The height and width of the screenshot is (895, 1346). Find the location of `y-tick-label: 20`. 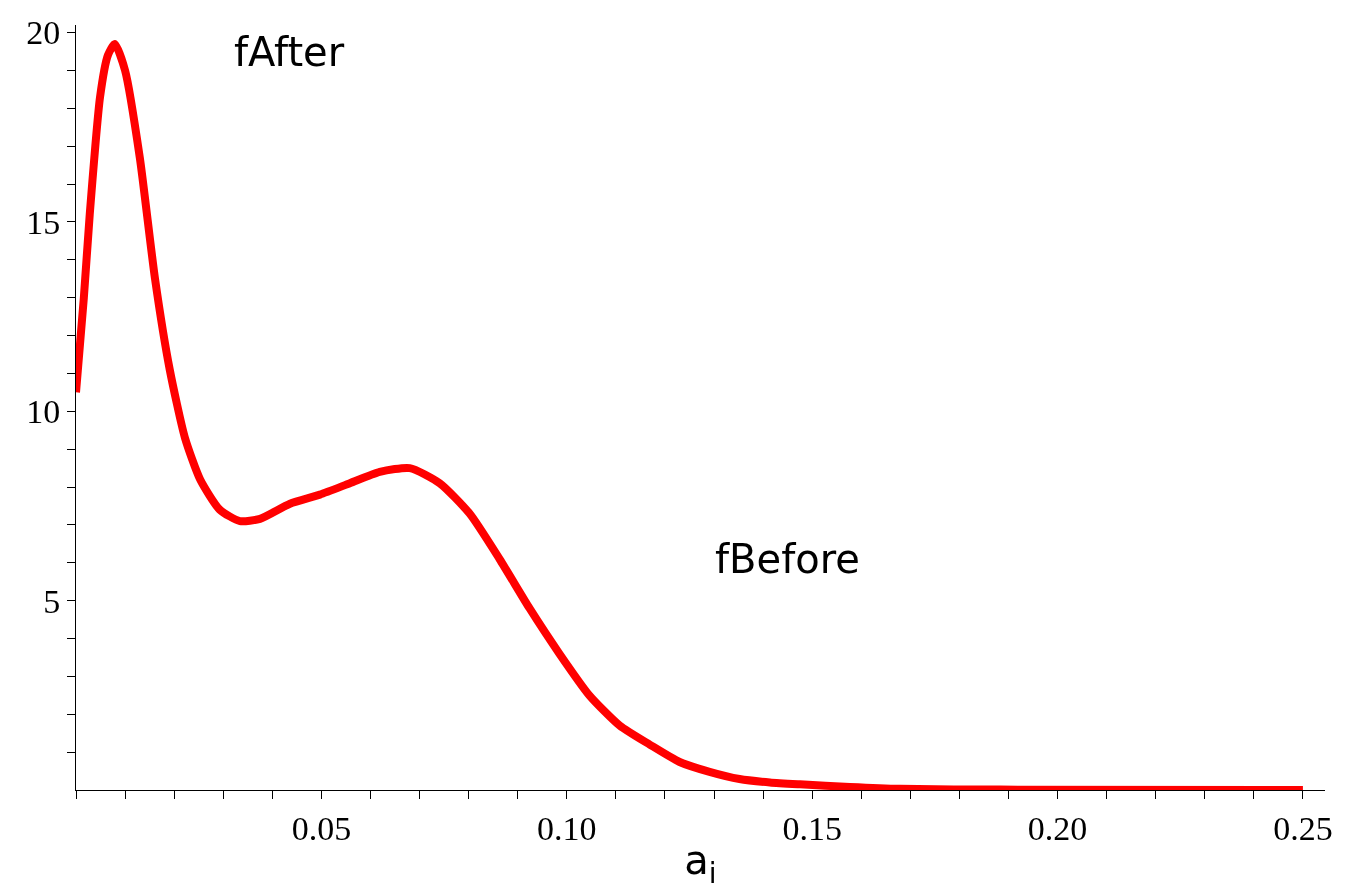

y-tick-label: 20 is located at coordinates (43, 33).